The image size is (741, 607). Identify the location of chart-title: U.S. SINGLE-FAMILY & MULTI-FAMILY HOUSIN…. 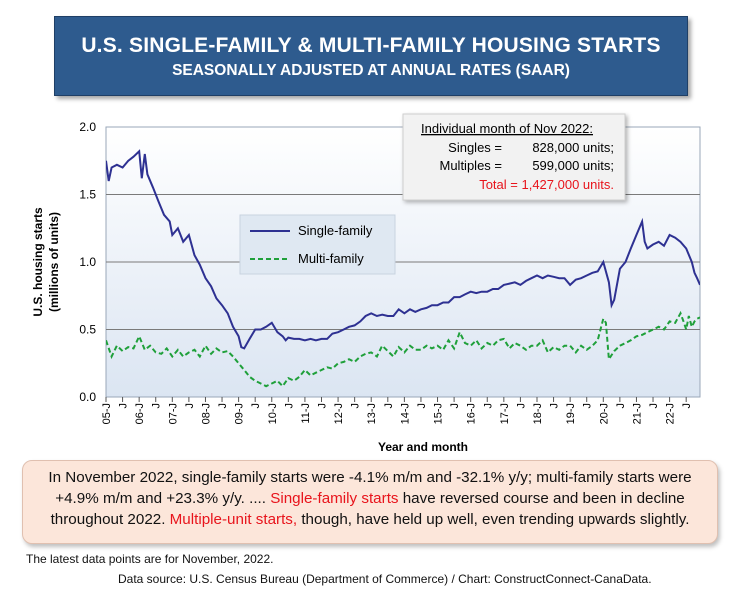
(371, 45).